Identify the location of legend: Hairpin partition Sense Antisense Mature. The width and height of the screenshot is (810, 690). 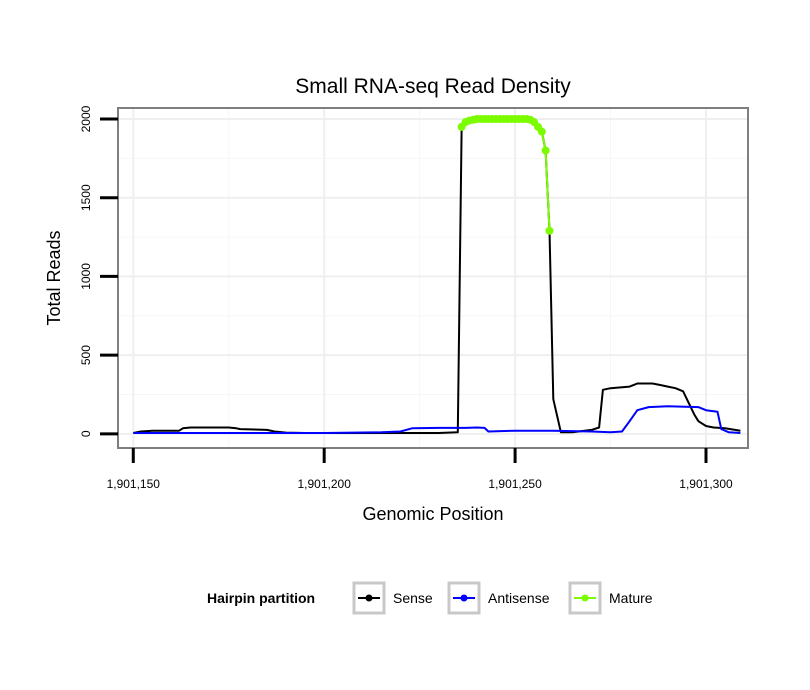
(430, 598).